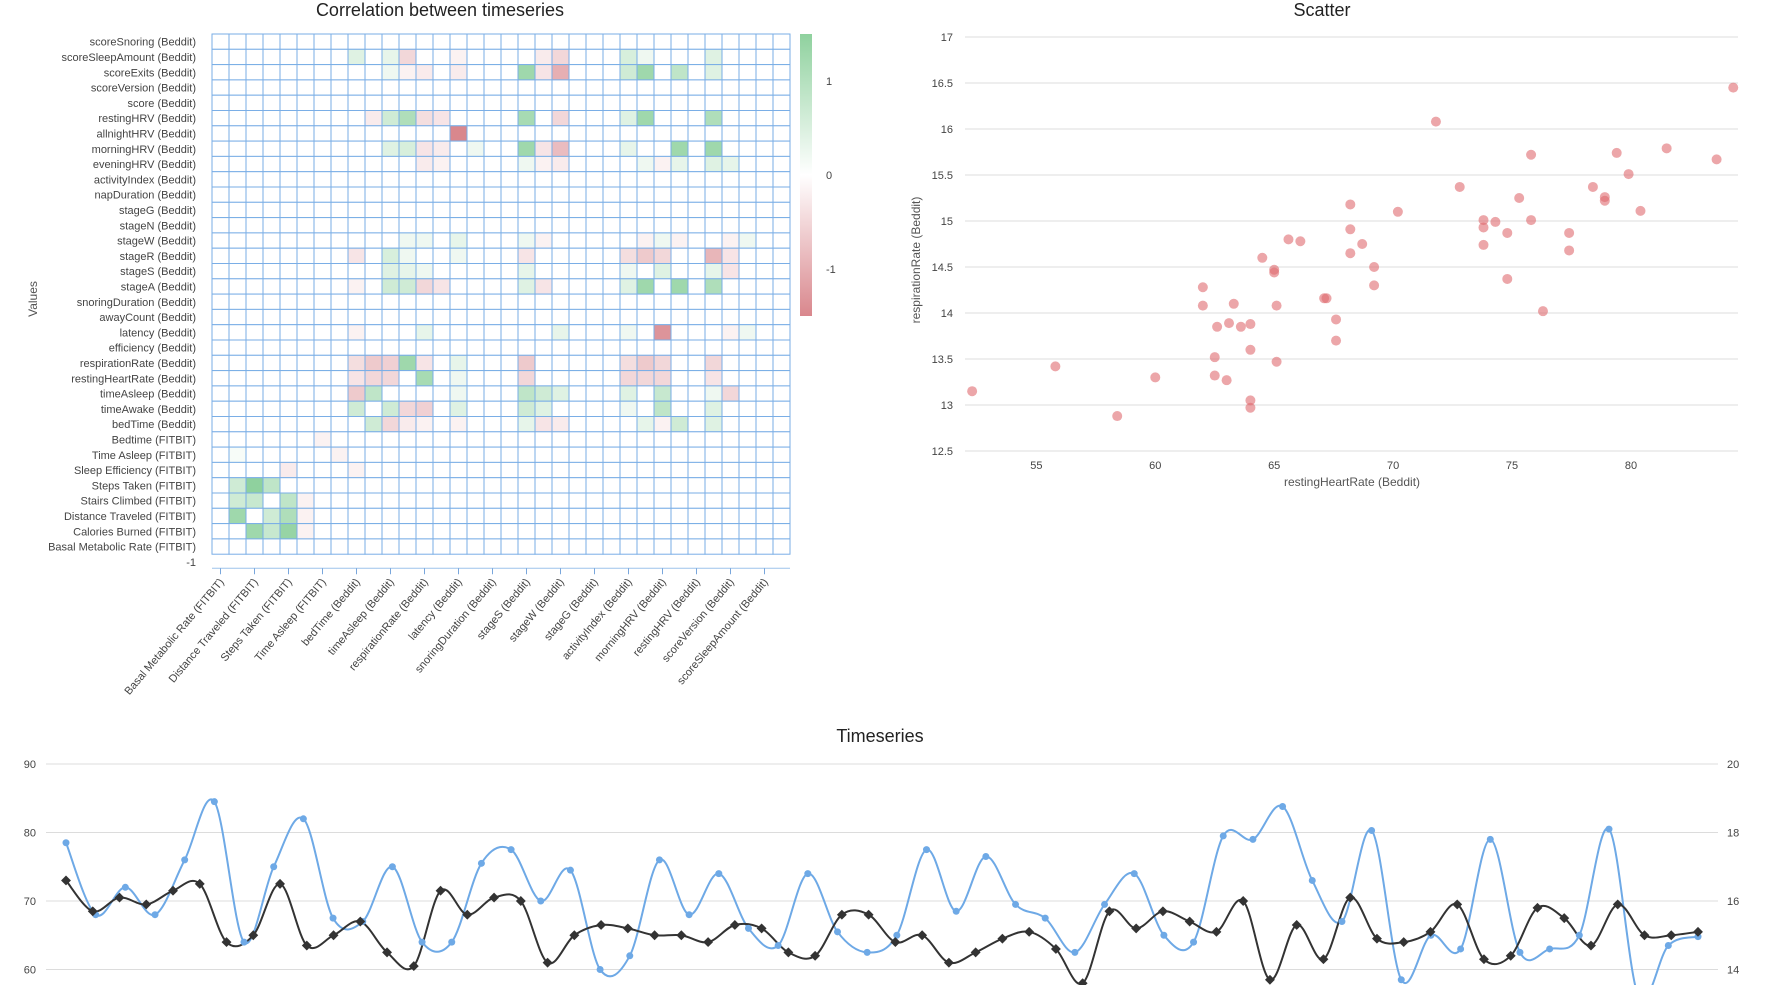 This screenshot has height=985, width=1774. I want to click on timeseries-point-dark, so click(708, 942).